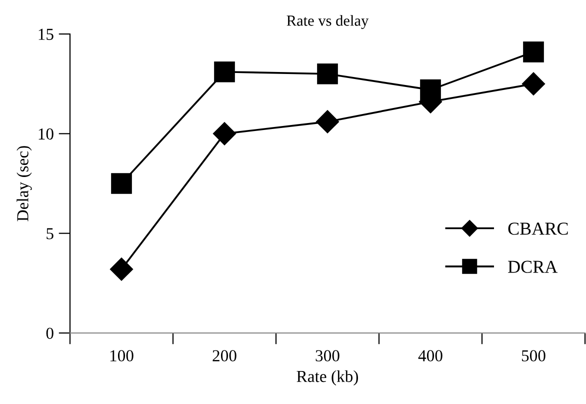  I want to click on y-tick-label: 0, so click(50, 333).